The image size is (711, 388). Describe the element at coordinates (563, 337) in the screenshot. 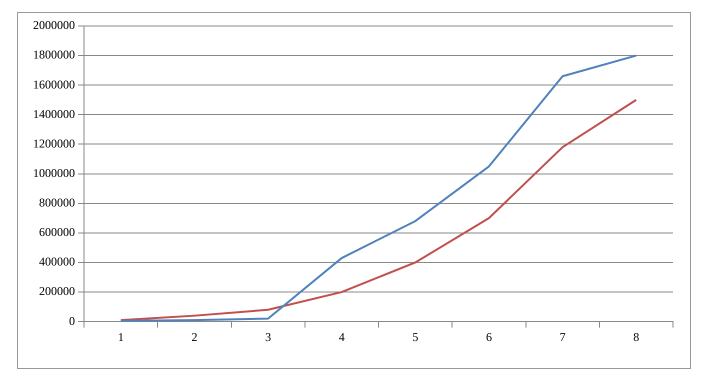

I see `x-tick-label: 7` at that location.